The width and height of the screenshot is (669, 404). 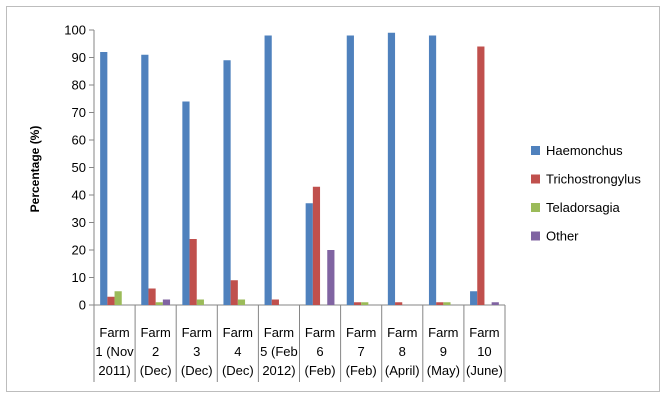 I want to click on x-tick-label: Farm 10 (June), so click(x=484, y=351).